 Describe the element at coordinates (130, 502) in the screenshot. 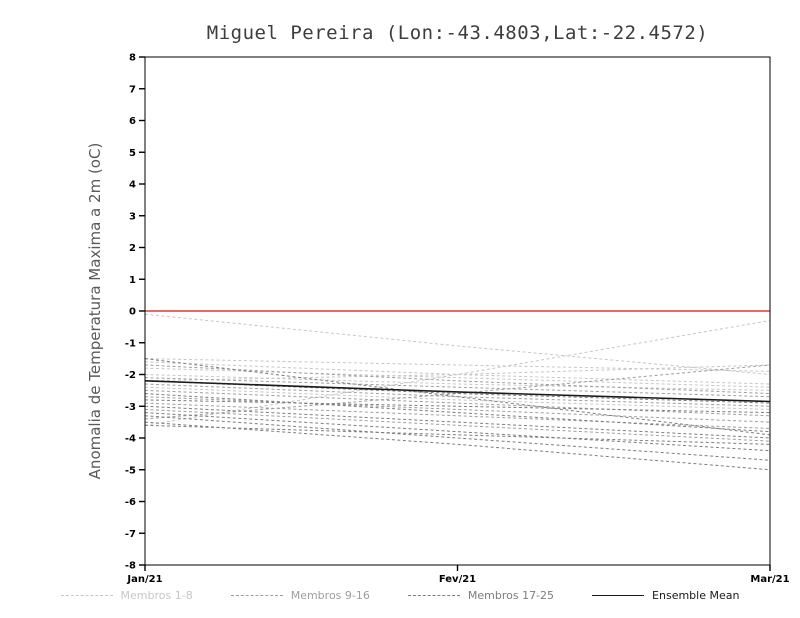

I see `svg-text: -6` at that location.